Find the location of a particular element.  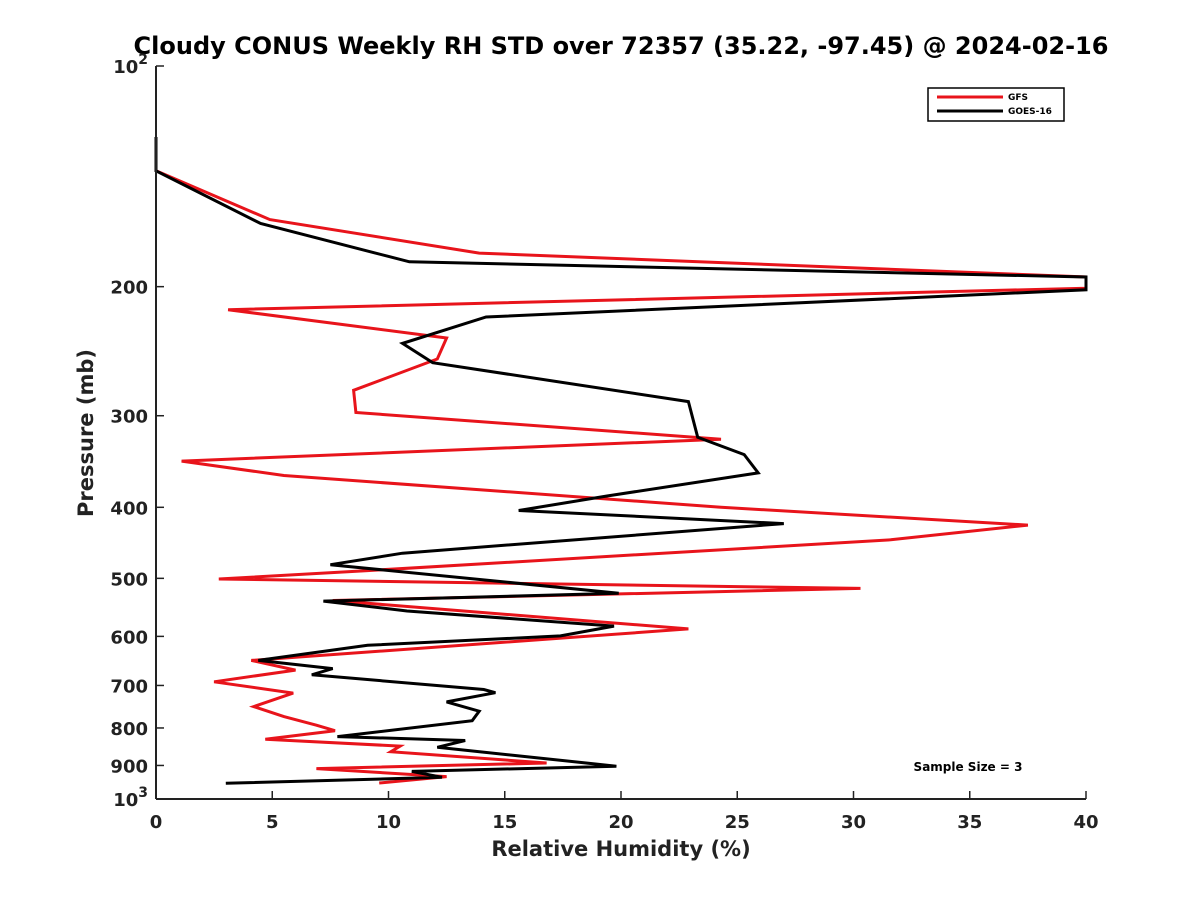

y-axis-label: Pressure (mb) is located at coordinates (86, 433).